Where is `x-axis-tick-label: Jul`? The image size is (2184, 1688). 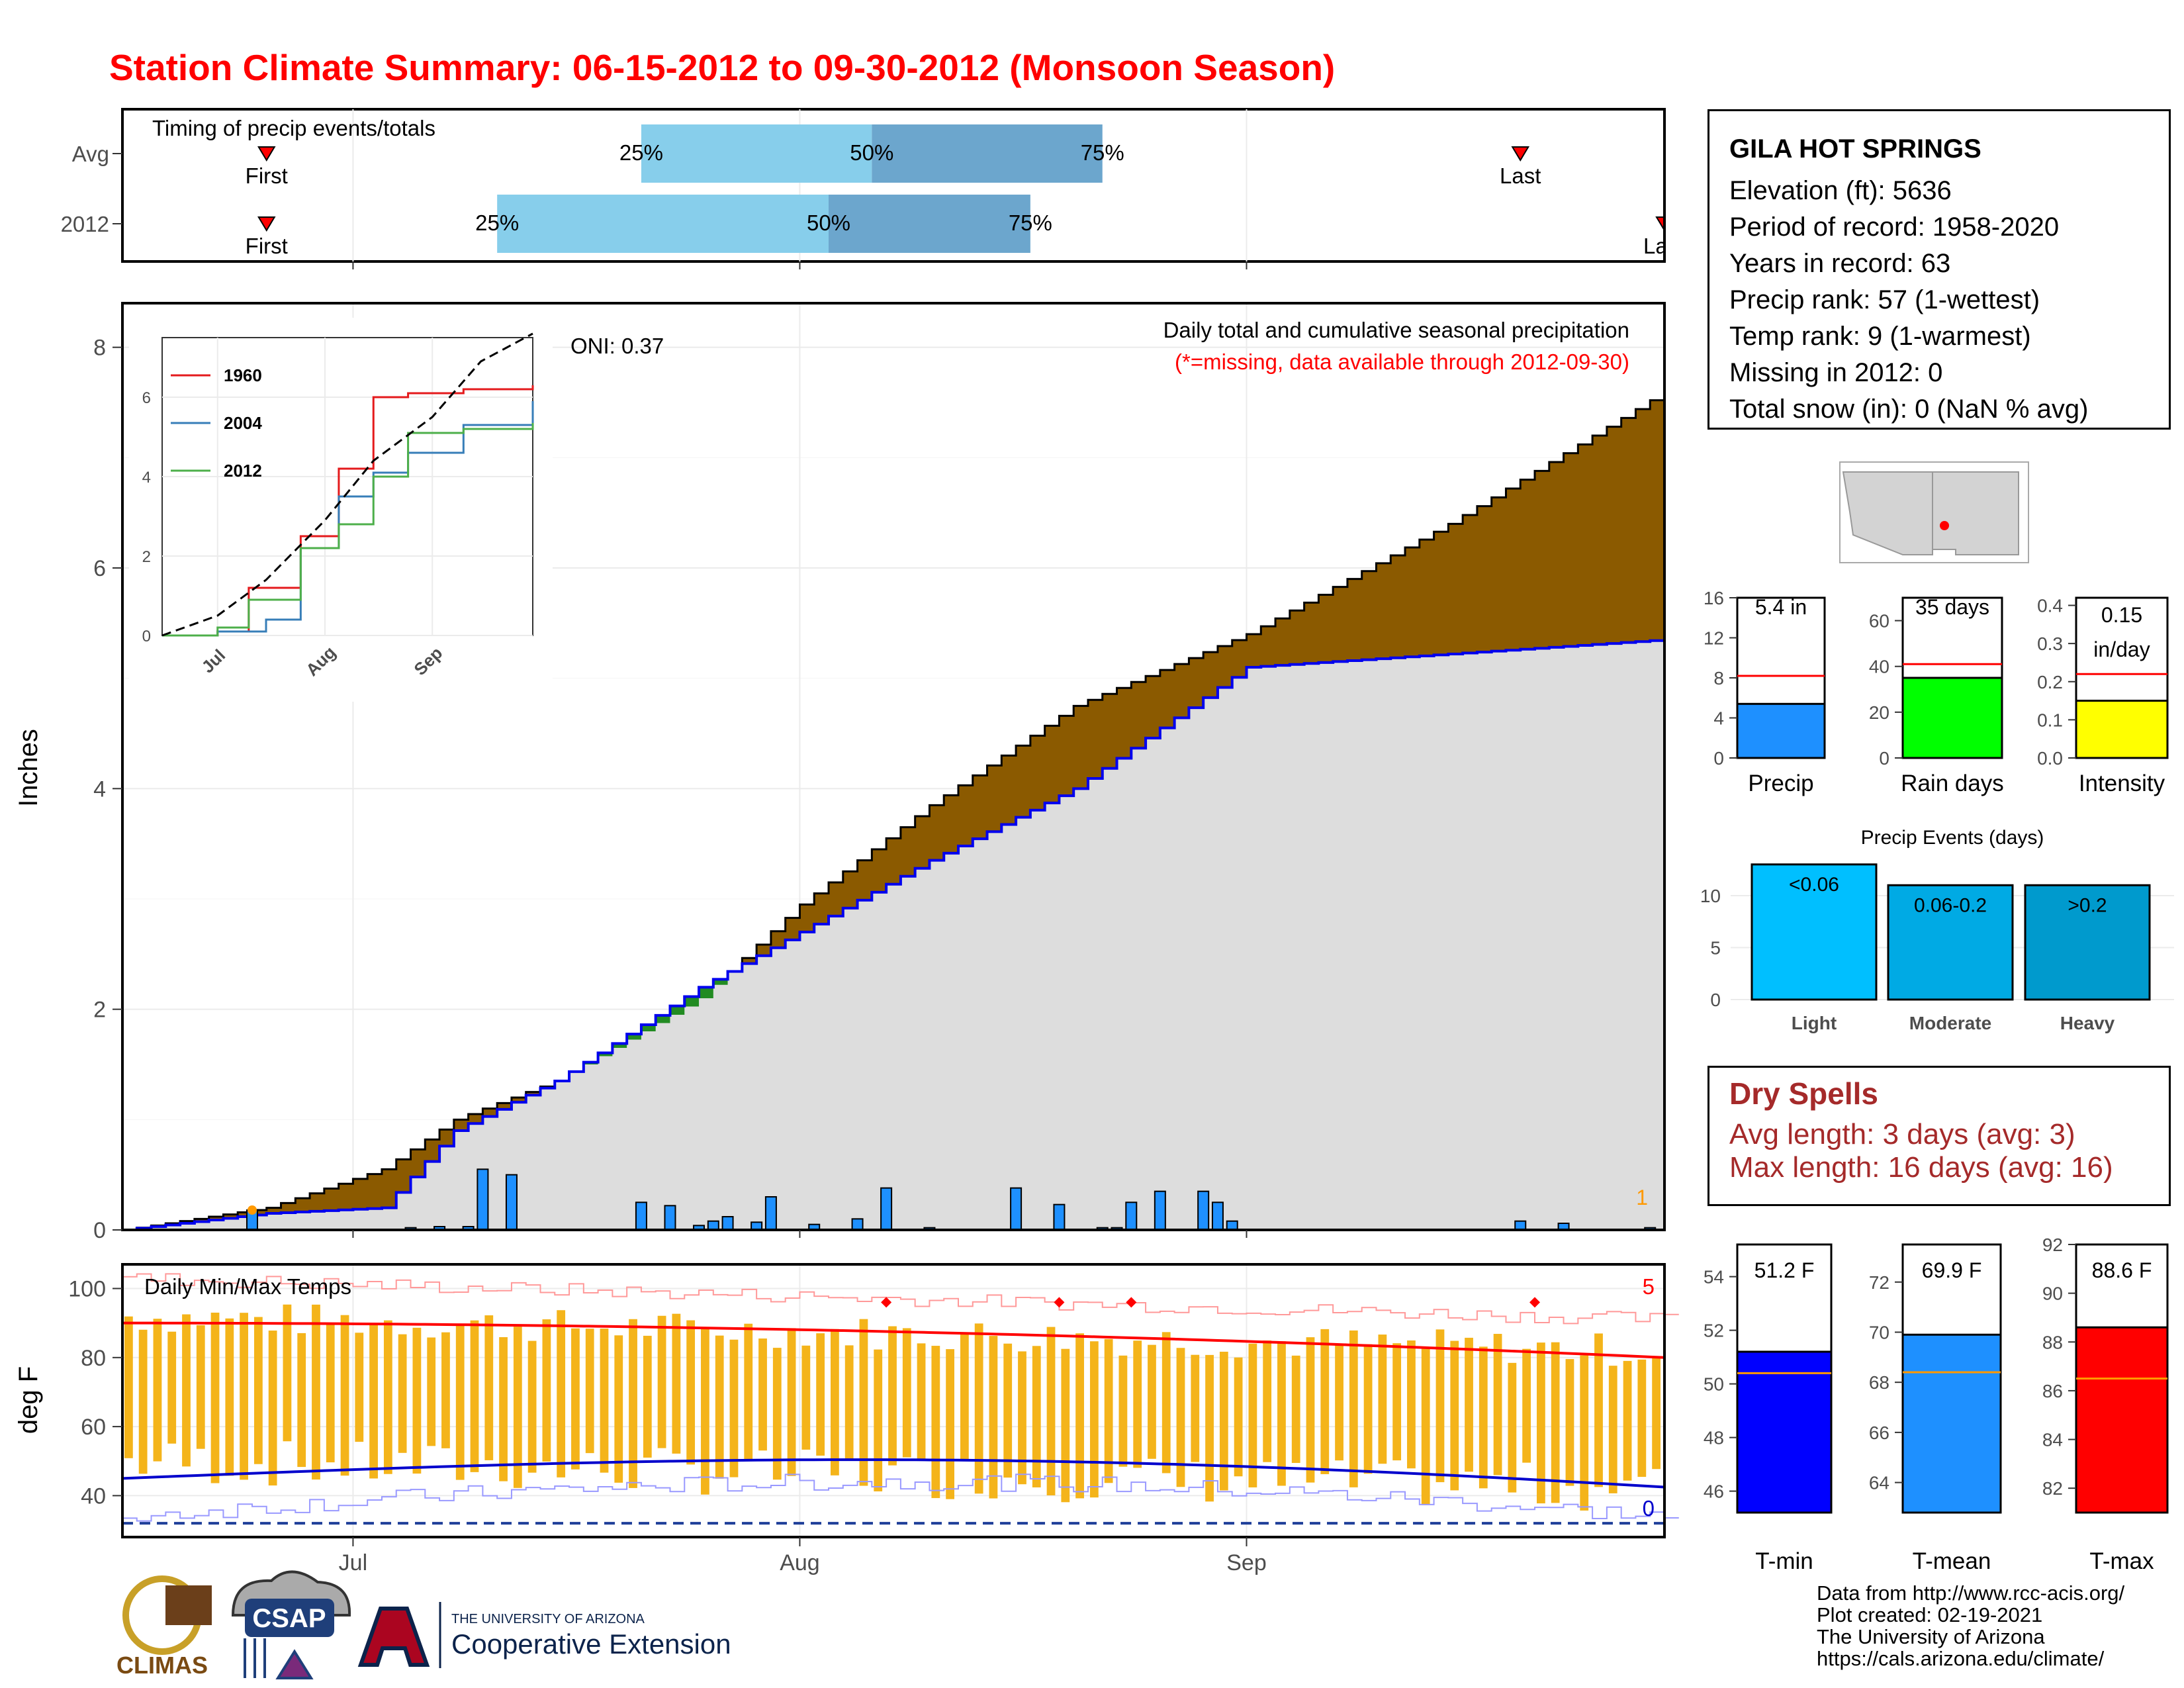
x-axis-tick-label: Jul is located at coordinates (353, 1562).